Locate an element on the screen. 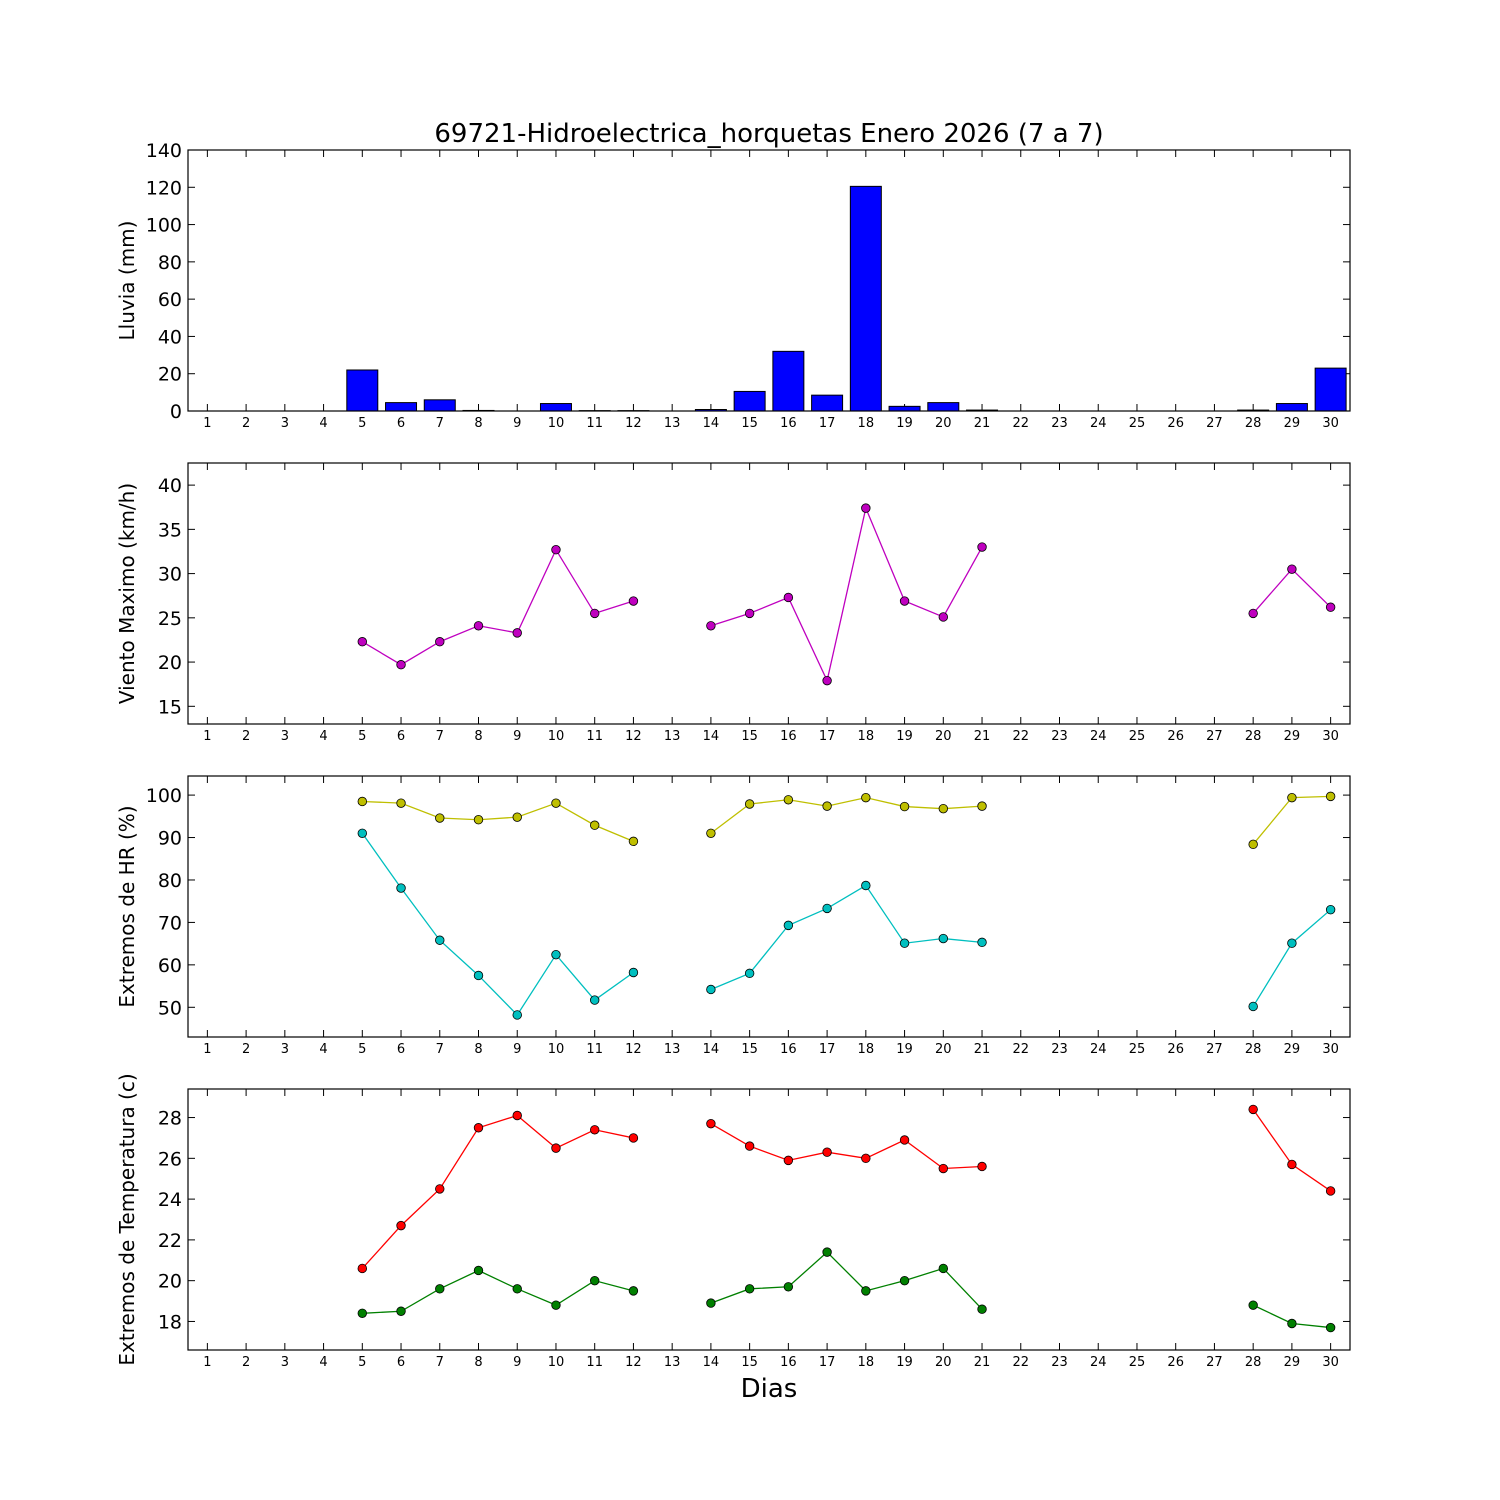 This screenshot has width=1500, height=1500. y-tick-label: 70 is located at coordinates (170, 923).